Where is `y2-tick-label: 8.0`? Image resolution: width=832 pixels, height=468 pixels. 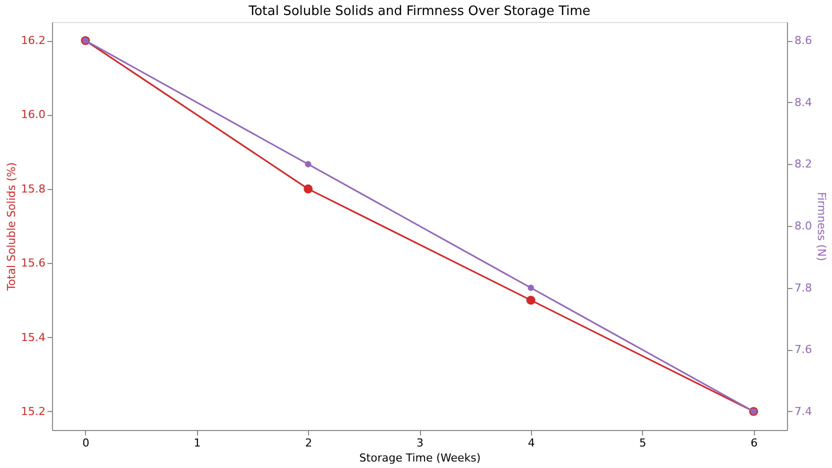 y2-tick-label: 8.0 is located at coordinates (803, 226).